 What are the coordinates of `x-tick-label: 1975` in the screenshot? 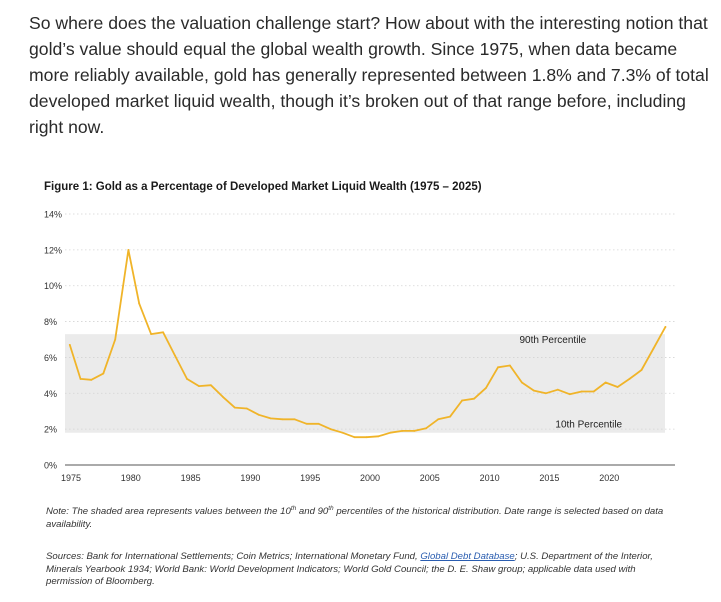 It's located at (71, 478).